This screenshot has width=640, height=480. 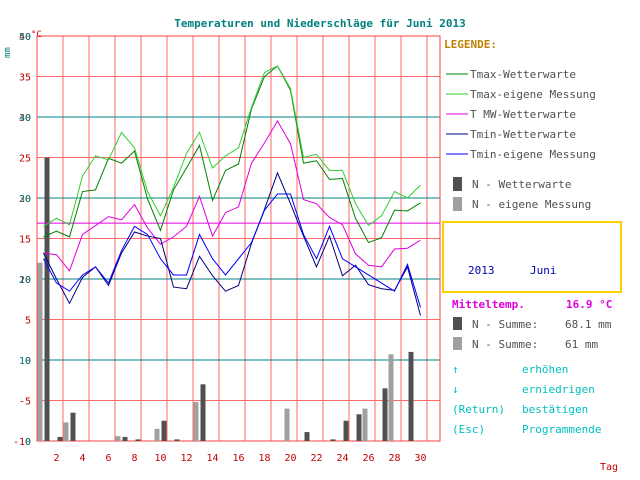 I want to click on legend-label: Tmax-Wetterwarte, so click(x=523, y=74).